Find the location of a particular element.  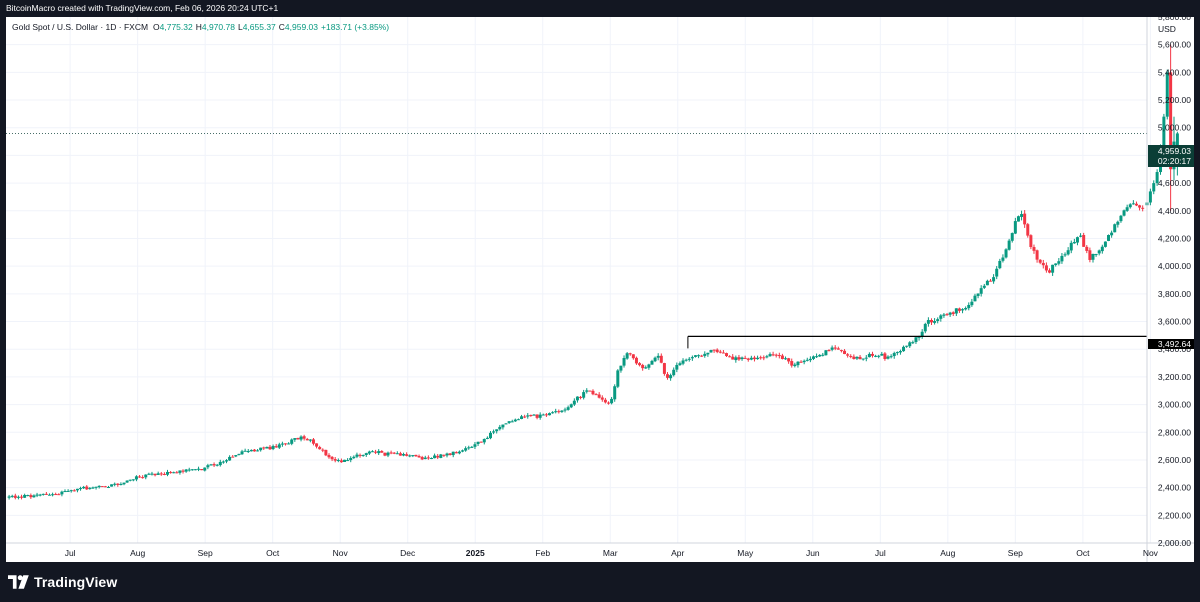

price-tick-label: 5,400.00 is located at coordinates (1174, 72).